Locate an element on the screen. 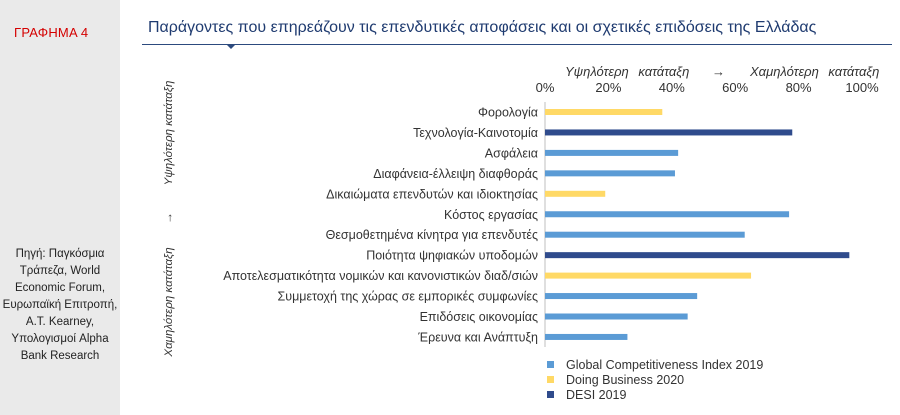  legend-label: Global Competitiveness Index 2019 is located at coordinates (664, 365).